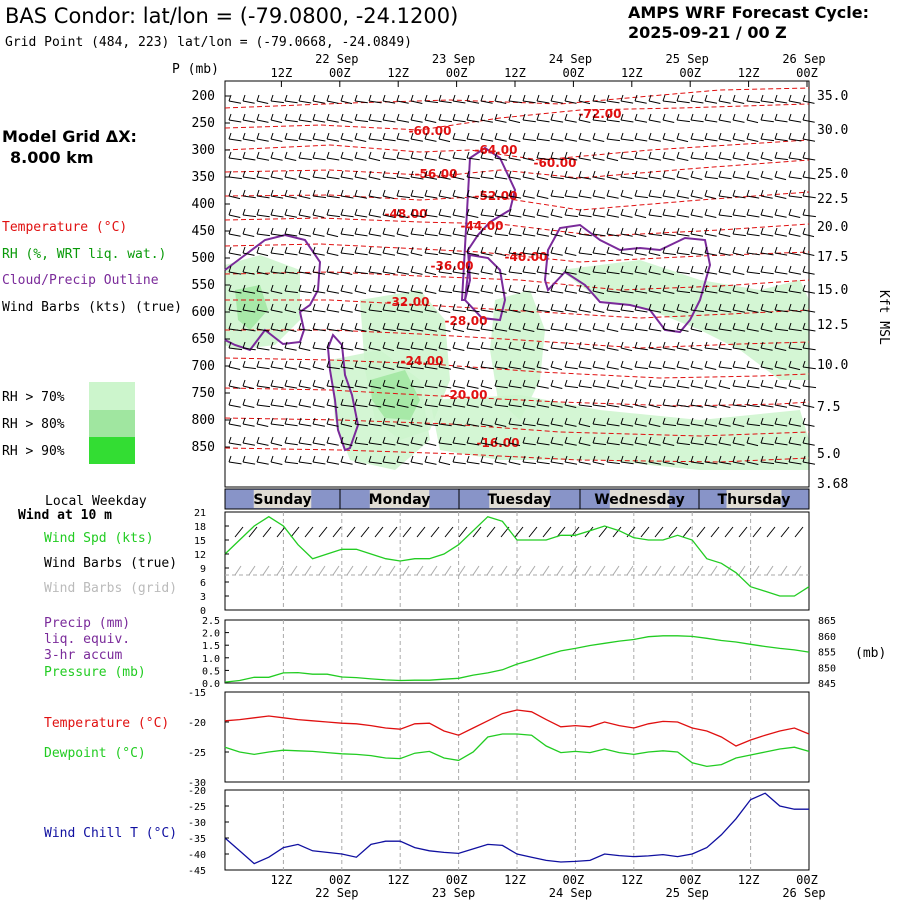 The width and height of the screenshot is (900, 900). Describe the element at coordinates (203, 231) in the screenshot. I see `pressure-tick-label: 450` at that location.